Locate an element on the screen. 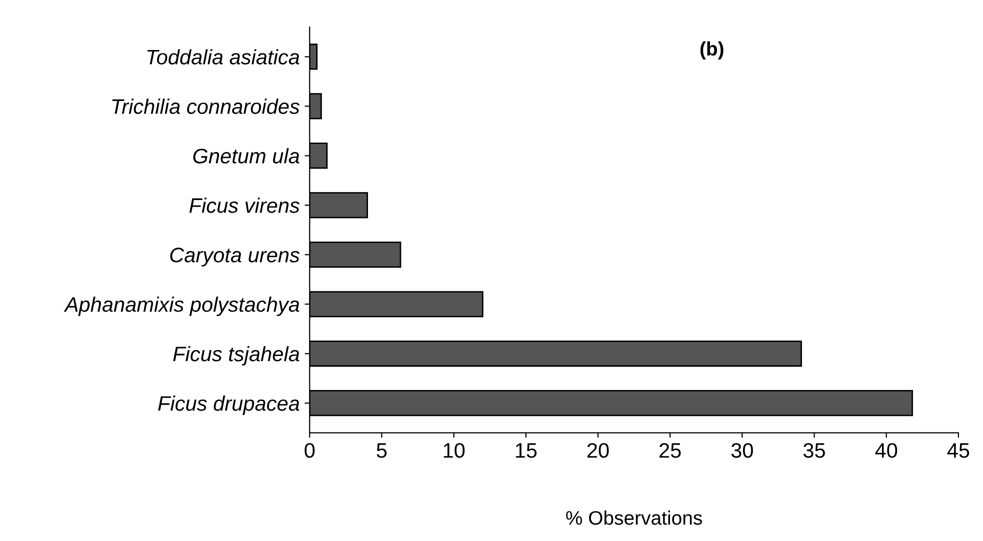  x-tick-label: 30 is located at coordinates (742, 450).